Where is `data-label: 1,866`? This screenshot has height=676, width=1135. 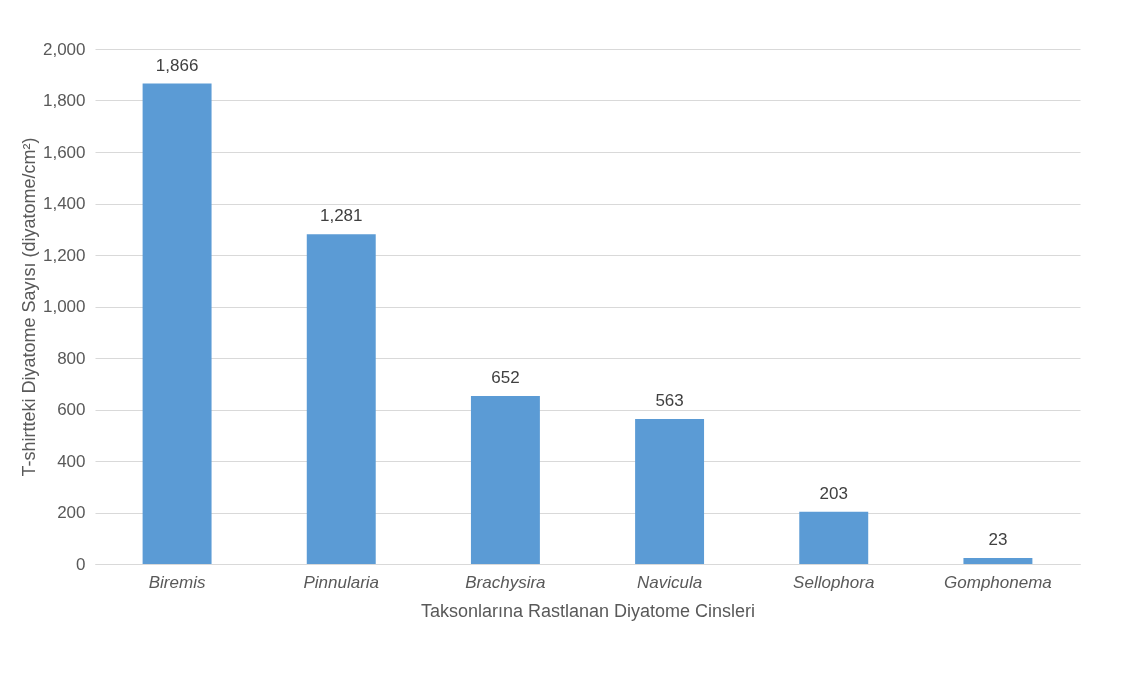
data-label: 1,866 is located at coordinates (177, 65).